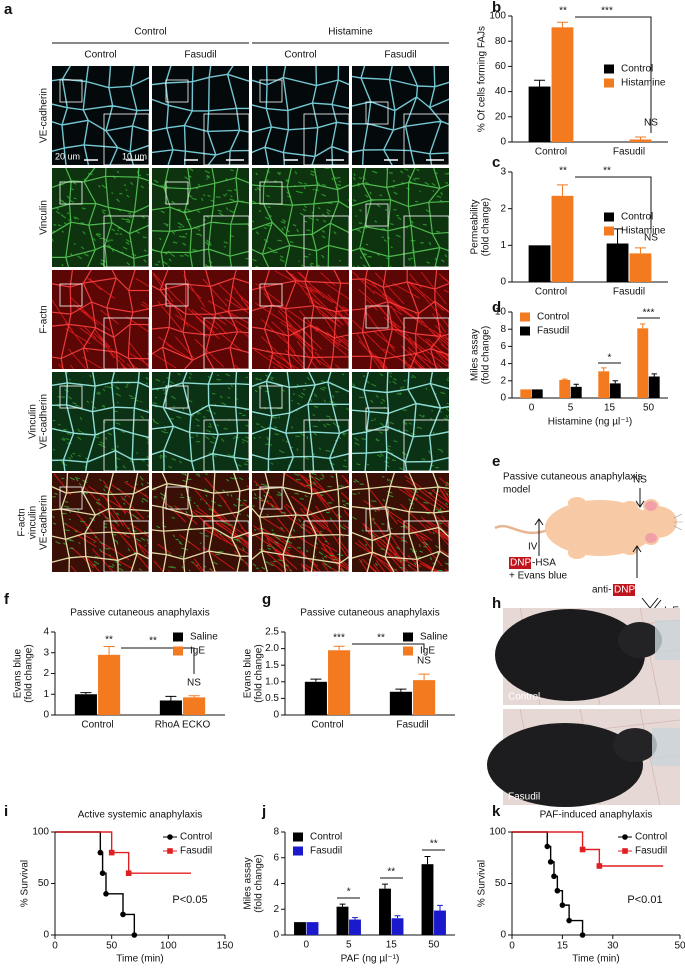 The width and height of the screenshot is (685, 973). What do you see at coordinates (590, 422) in the screenshot?
I see `x-axis-label: Histamine (ng µl⁻¹)` at bounding box center [590, 422].